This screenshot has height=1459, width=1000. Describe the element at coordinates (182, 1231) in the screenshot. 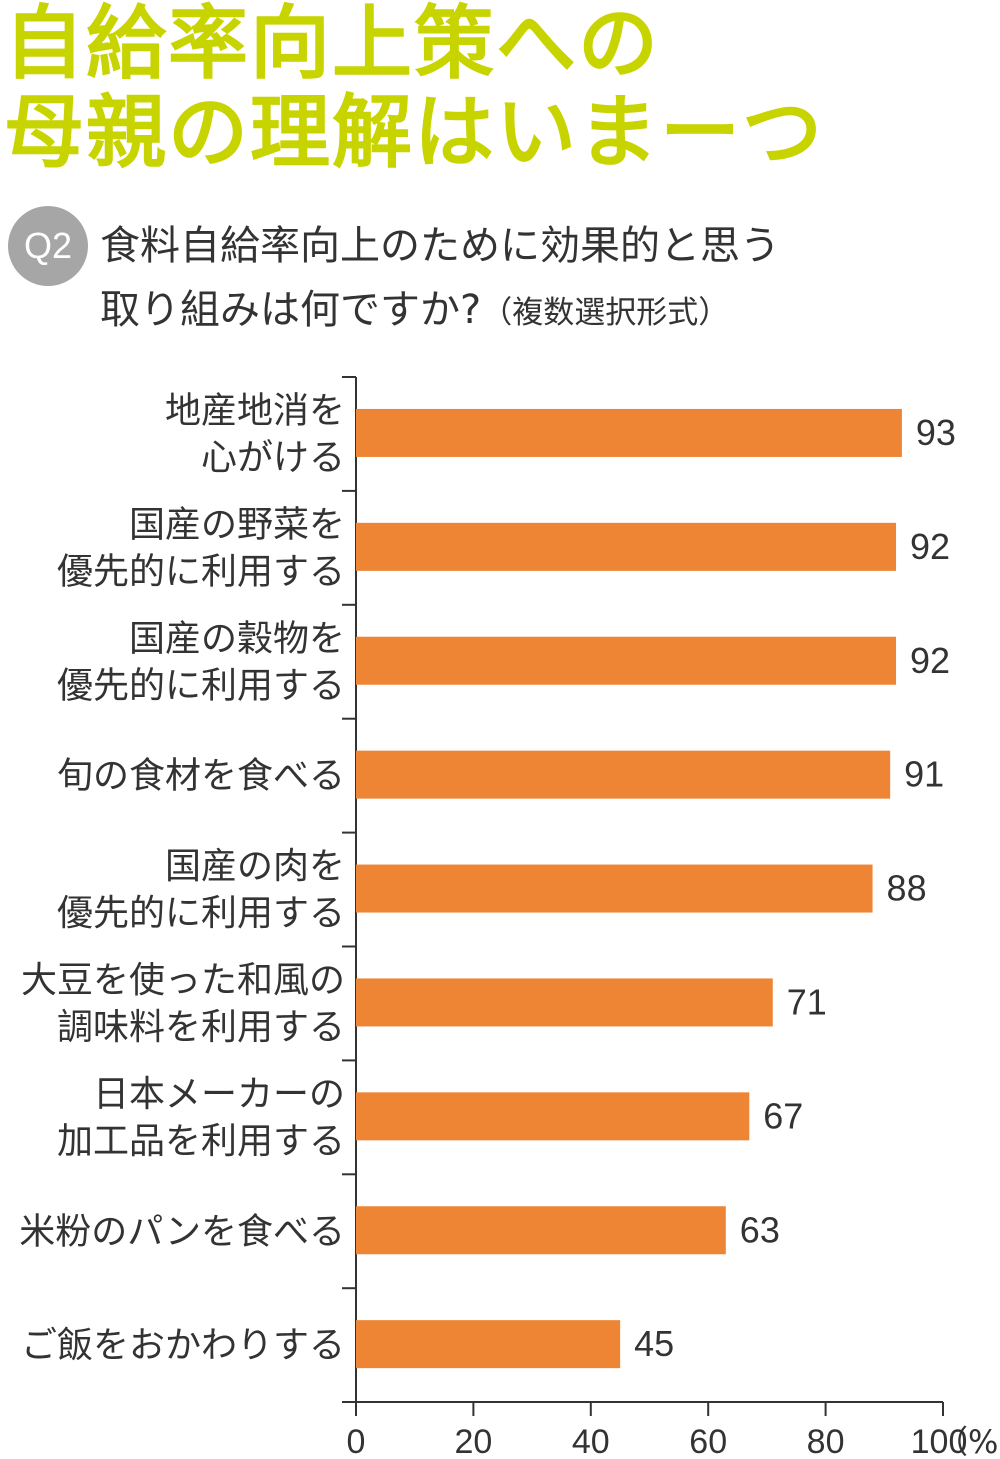

I see `category-label: 米粉のパンを食べる` at that location.